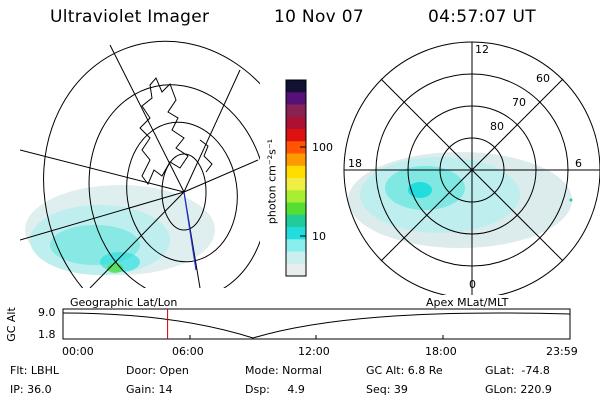 This screenshot has height=400, width=600. I want to click on info-glon: GLon: 220.9, so click(518, 389).